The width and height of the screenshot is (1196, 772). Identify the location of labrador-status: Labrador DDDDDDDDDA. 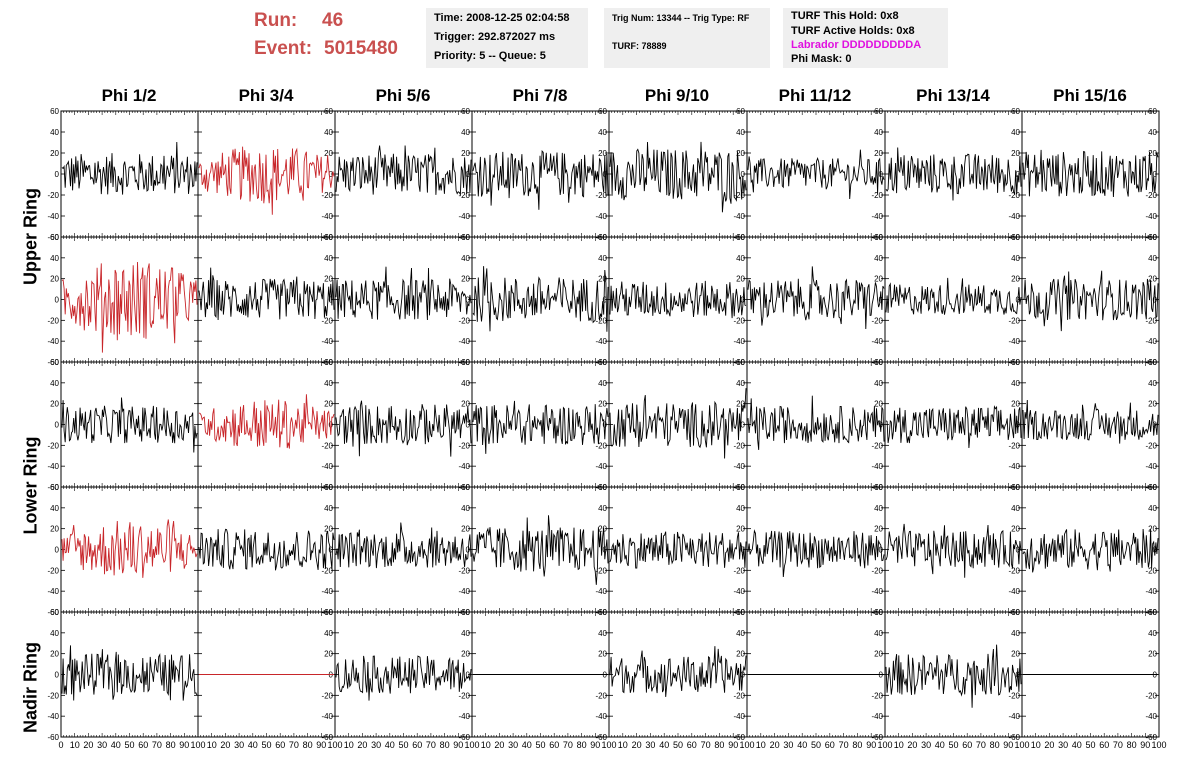
(856, 45).